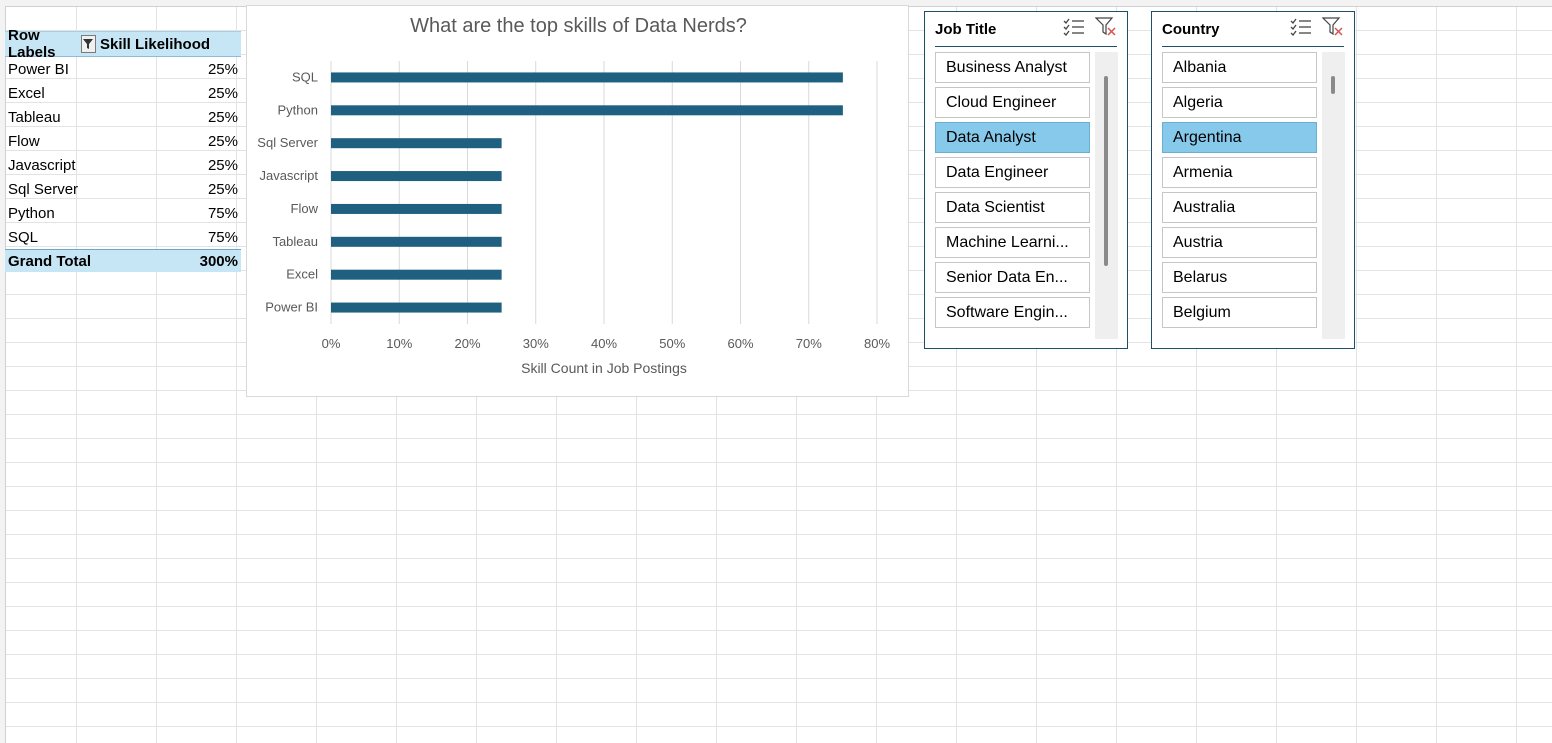 Image resolution: width=1552 pixels, height=743 pixels. What do you see at coordinates (1191, 29) in the screenshot?
I see `country-slicer-title: Country` at bounding box center [1191, 29].